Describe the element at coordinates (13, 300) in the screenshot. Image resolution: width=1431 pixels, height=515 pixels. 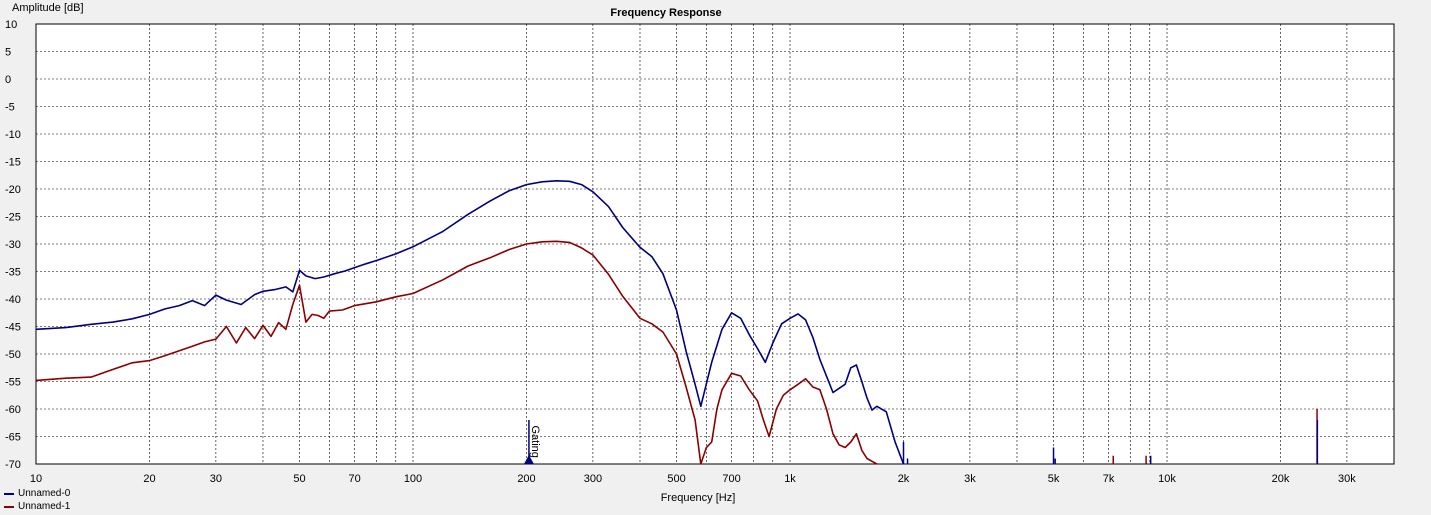
I see `y-tick-label: -40` at that location.